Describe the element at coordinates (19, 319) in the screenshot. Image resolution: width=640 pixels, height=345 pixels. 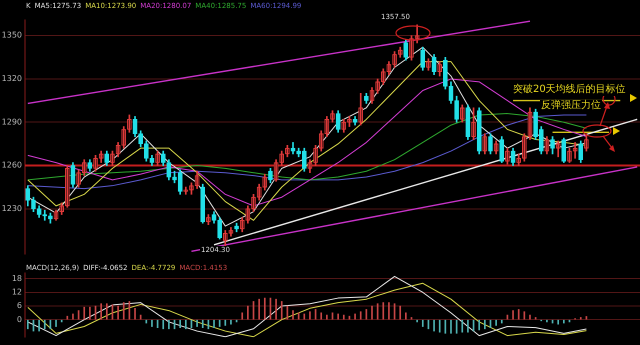
I see `y-tick-label: 0` at that location.